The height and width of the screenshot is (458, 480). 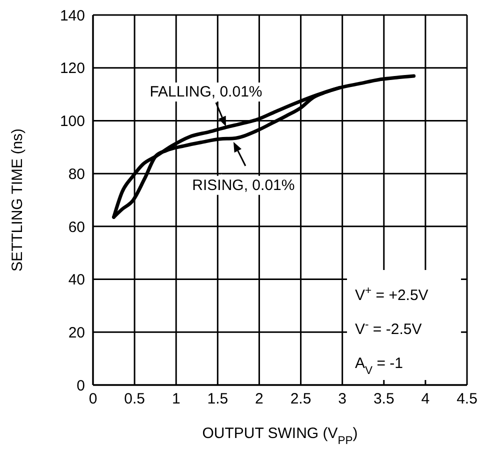 What do you see at coordinates (72, 121) in the screenshot?
I see `y-tick-label: 100` at bounding box center [72, 121].